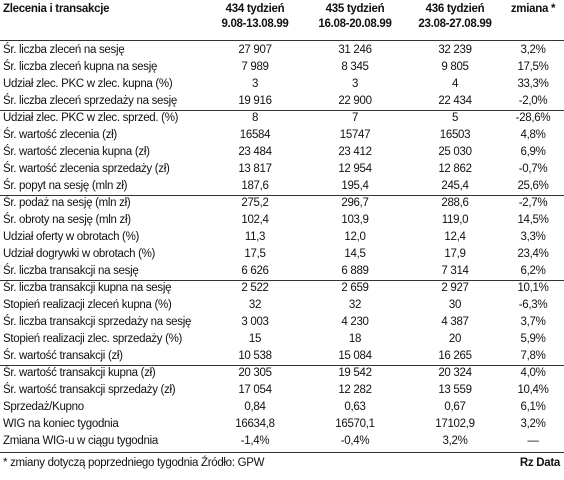 The height and width of the screenshot is (480, 564). What do you see at coordinates (455, 407) in the screenshot?
I see `cell-value: 0,67` at bounding box center [455, 407].